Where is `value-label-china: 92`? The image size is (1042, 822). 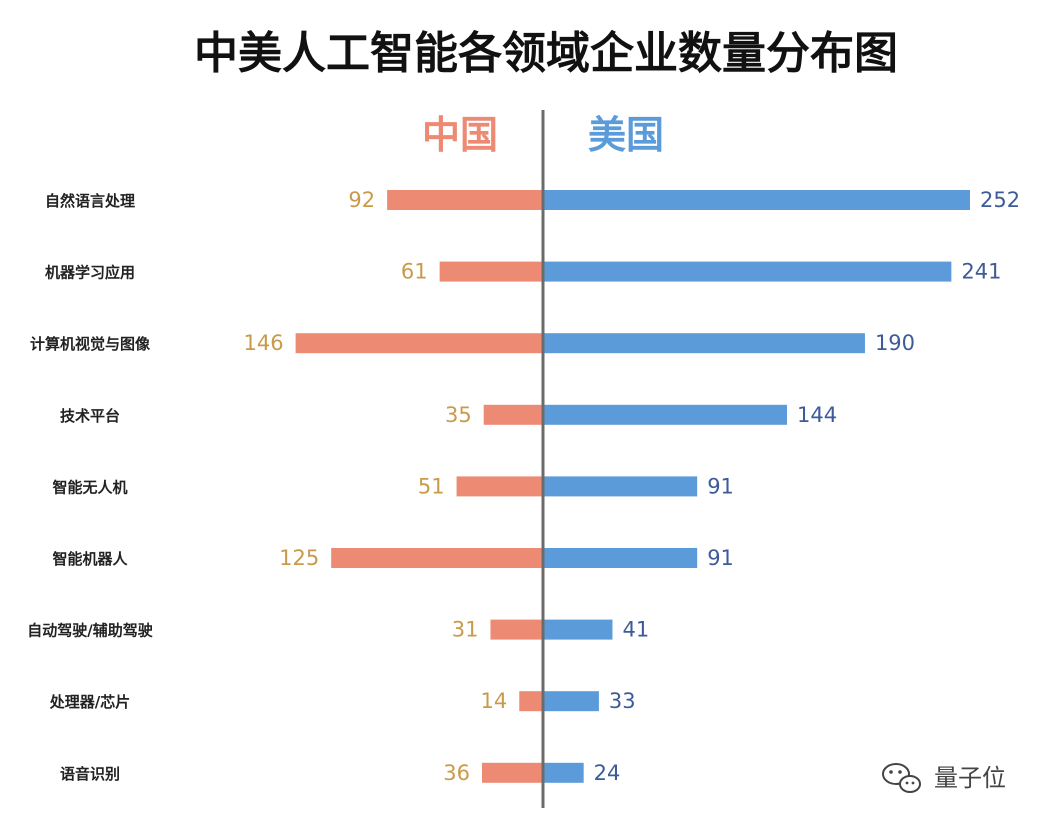
value-label-china: 92 is located at coordinates (361, 200).